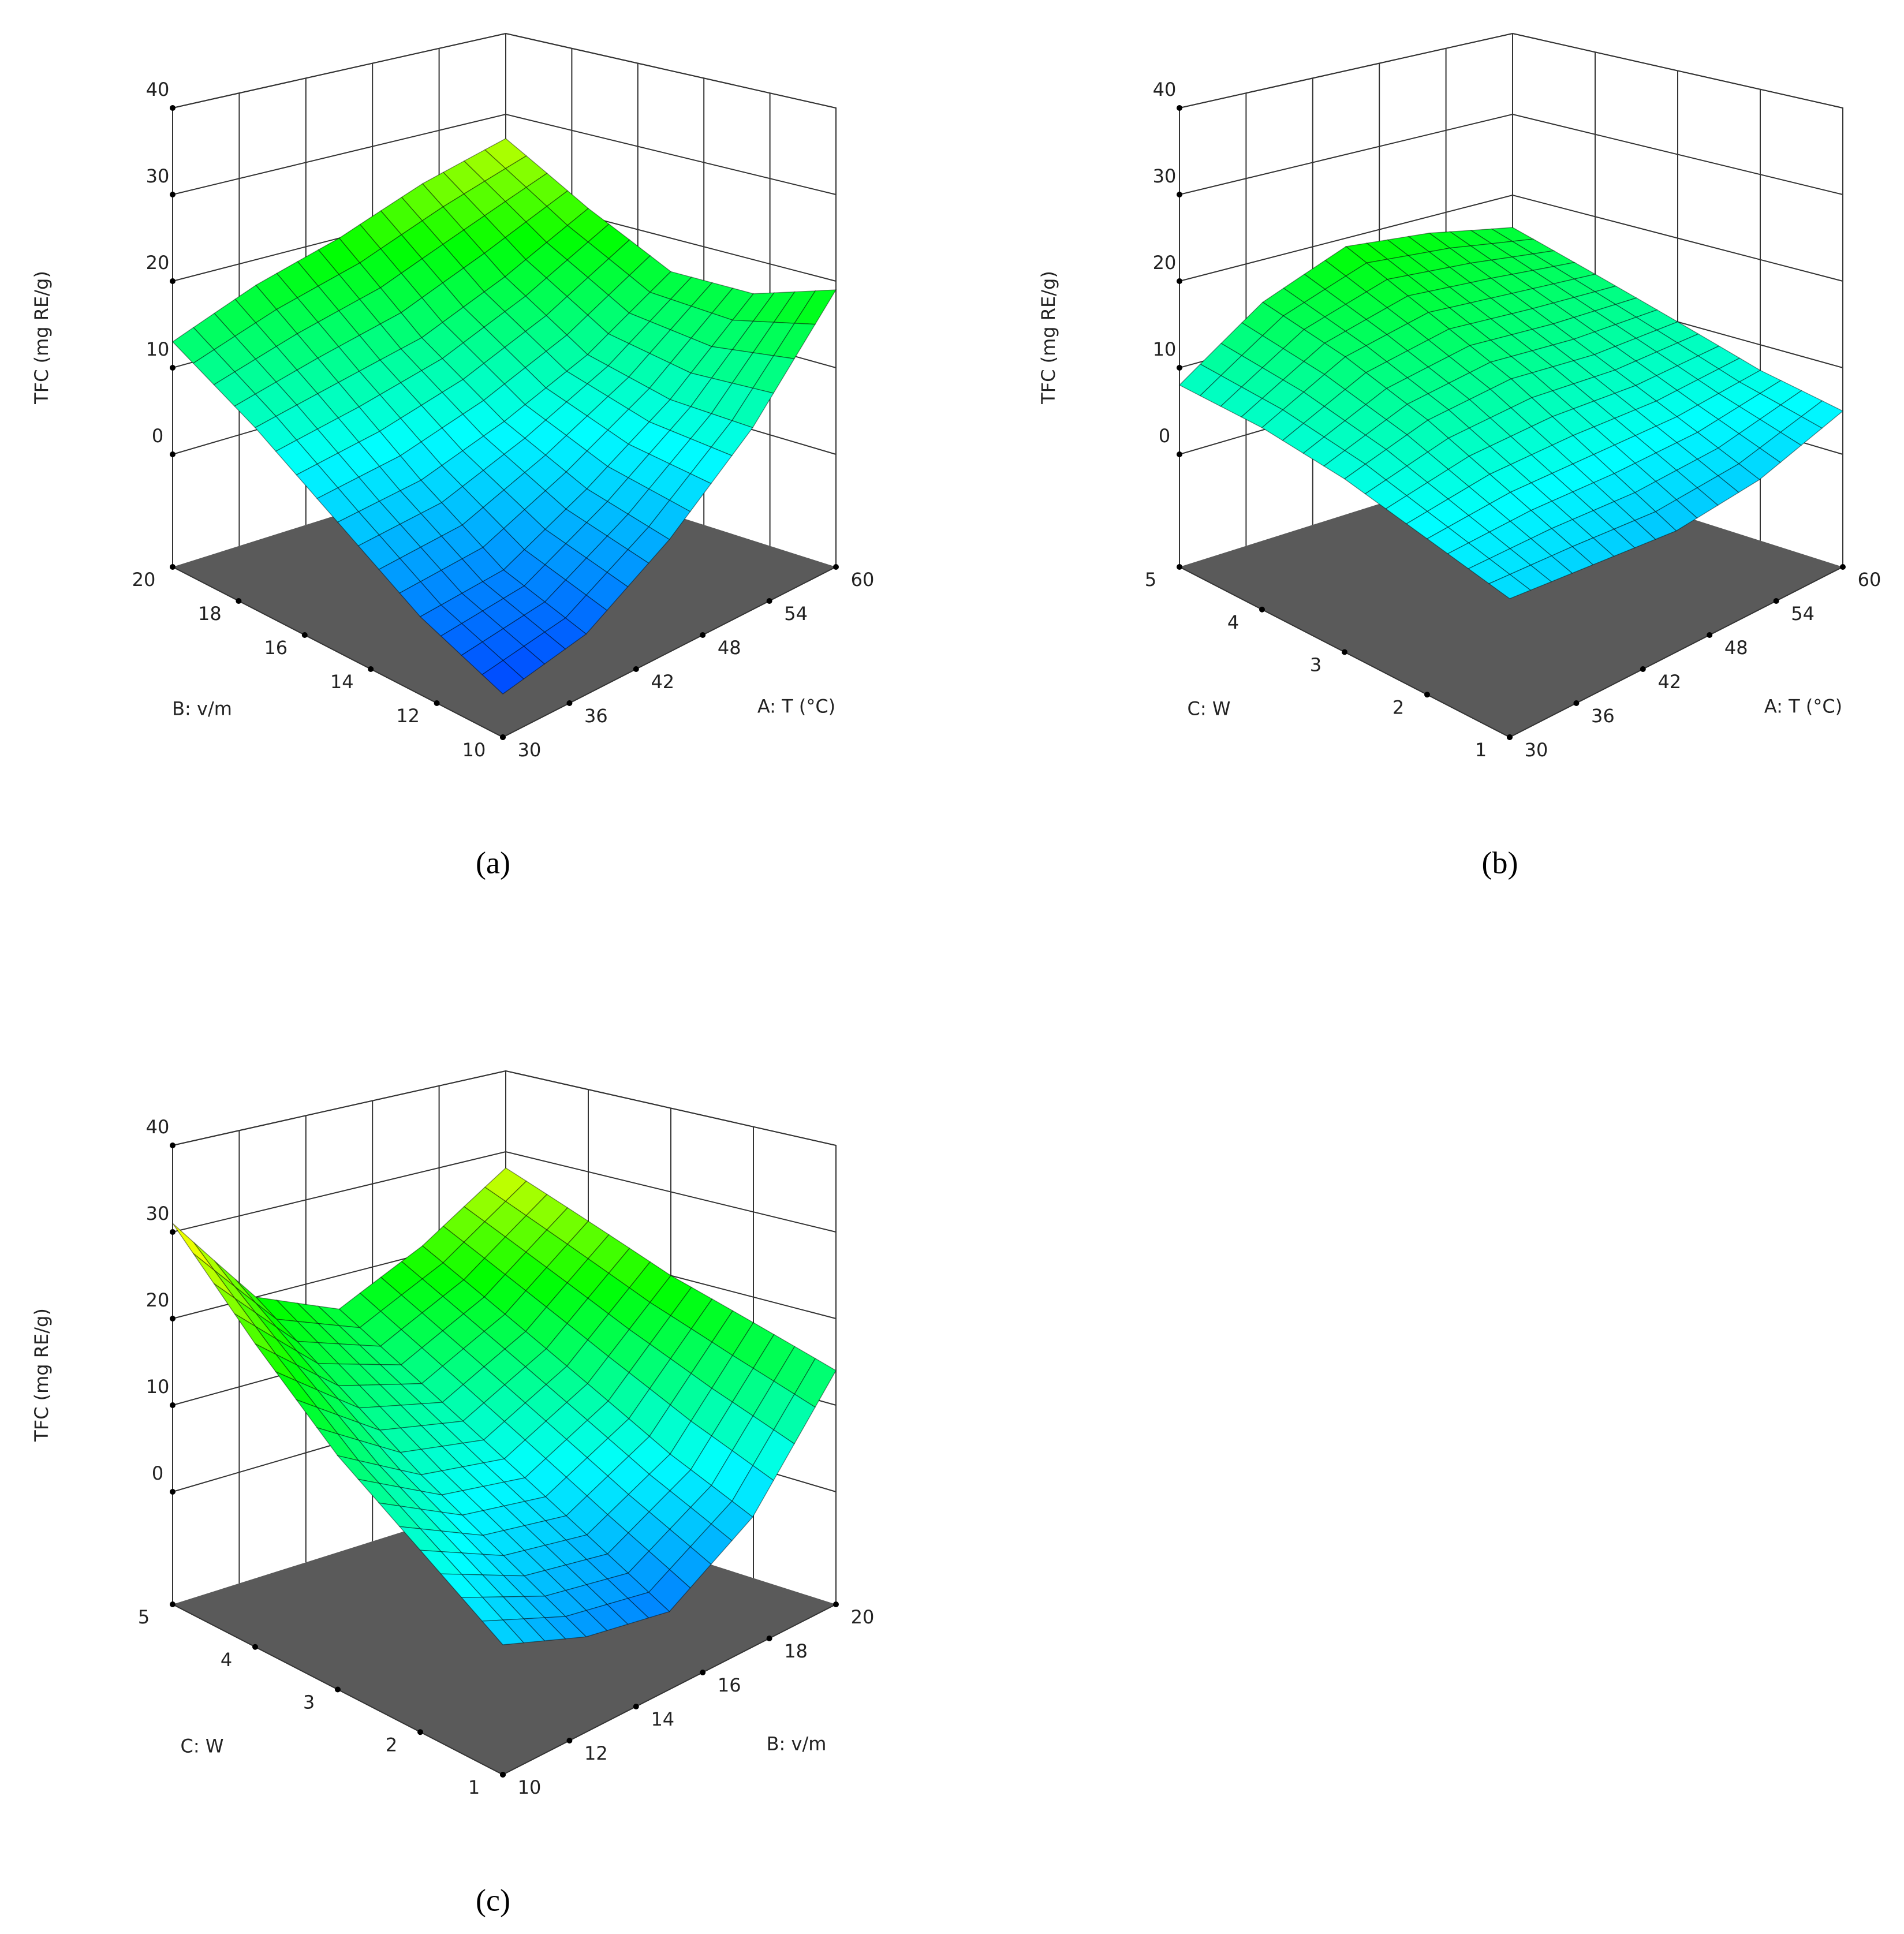  What do you see at coordinates (1165, 90) in the screenshot?
I see `z-tick-label: 40` at bounding box center [1165, 90].